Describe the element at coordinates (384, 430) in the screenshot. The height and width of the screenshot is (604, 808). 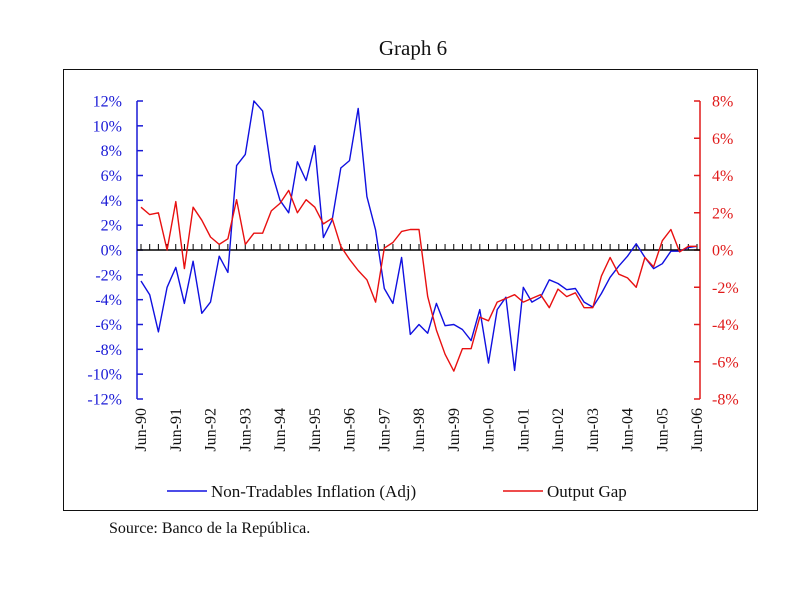
I see `x-axis-tick-label: Jun-97` at that location.